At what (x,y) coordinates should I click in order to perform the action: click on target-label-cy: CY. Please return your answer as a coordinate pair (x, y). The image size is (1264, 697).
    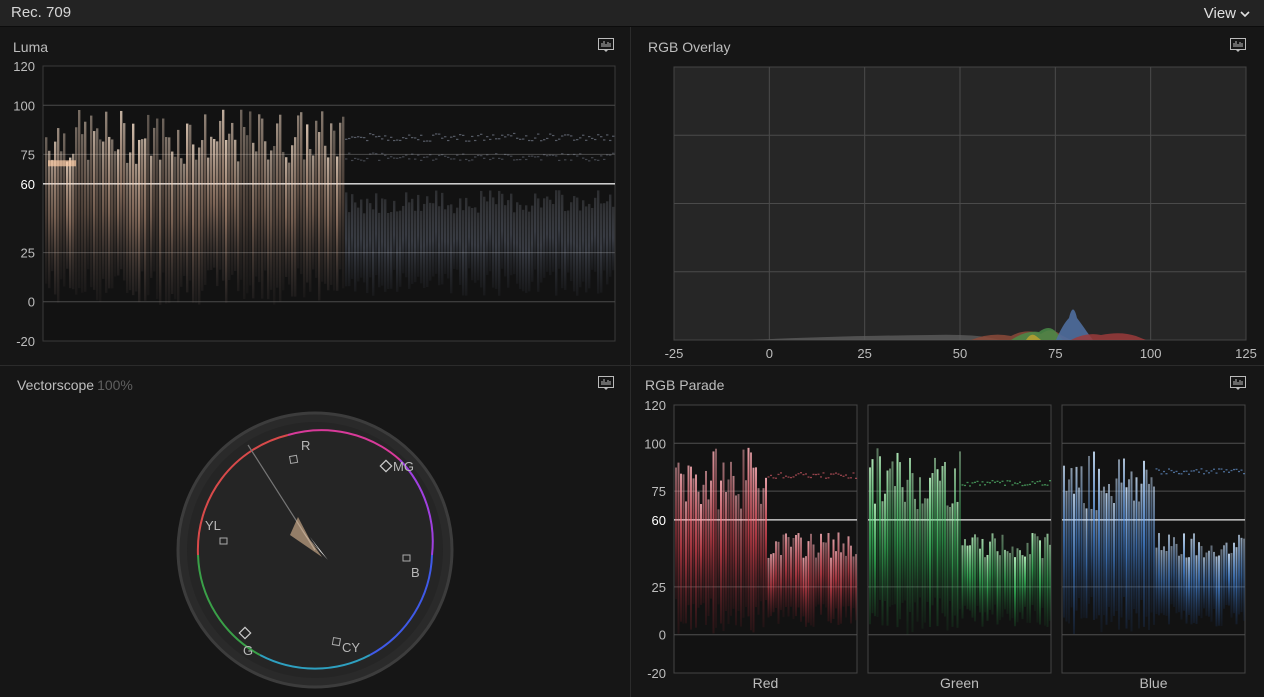
    Looking at the image, I should click on (351, 647).